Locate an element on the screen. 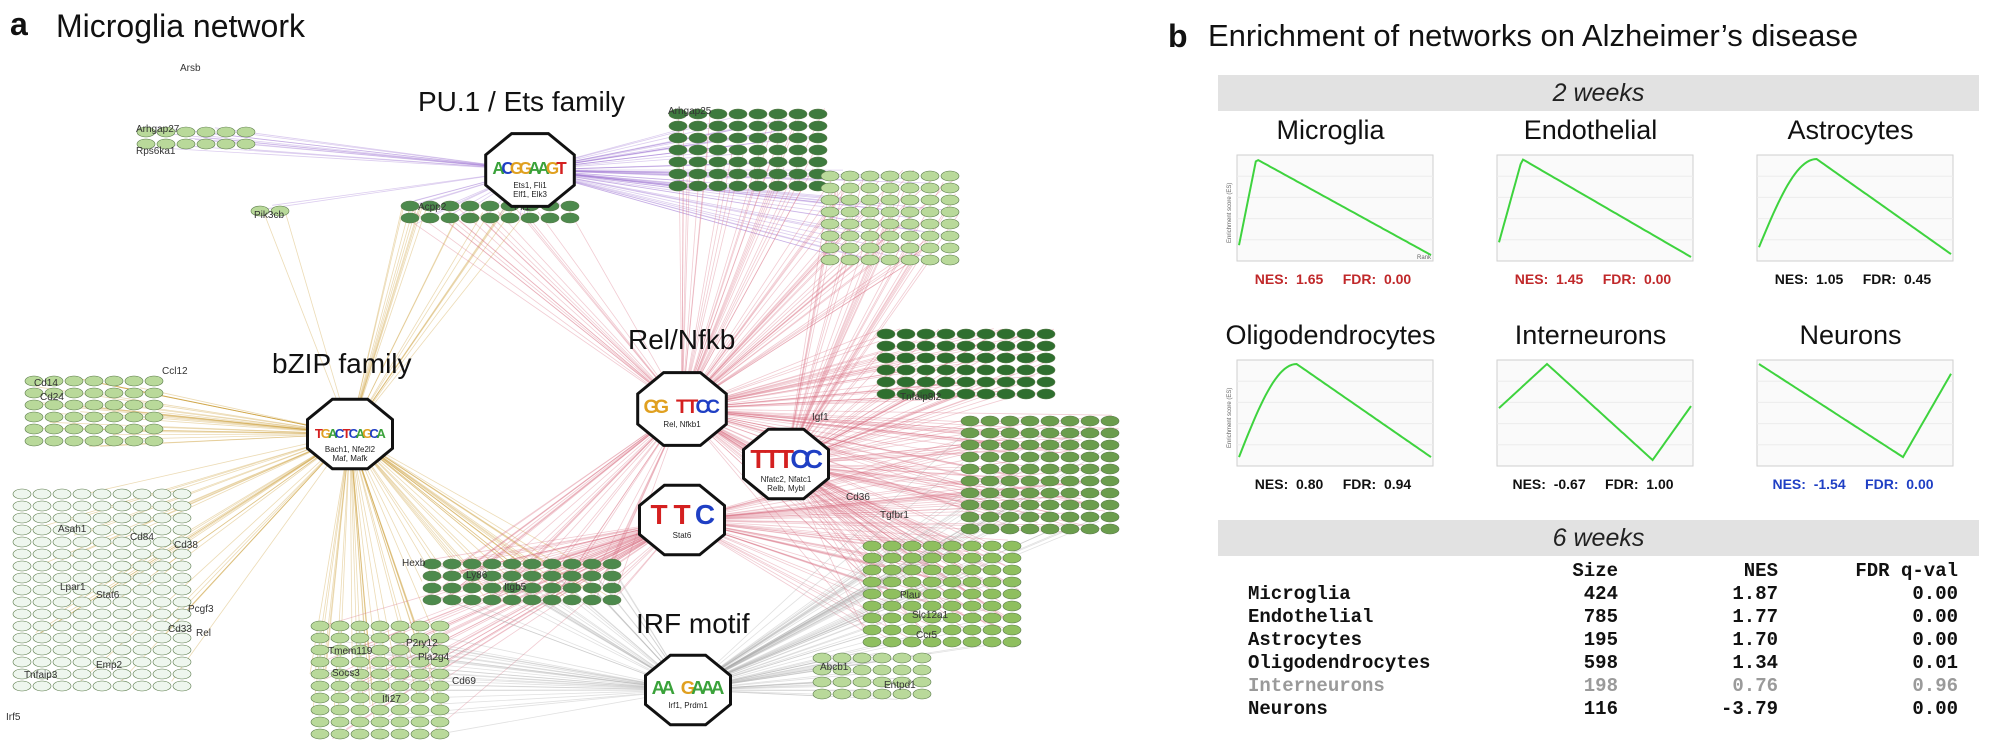 The height and width of the screenshot is (743, 1989). gene-label: Tnfaip3 is located at coordinates (41, 675).